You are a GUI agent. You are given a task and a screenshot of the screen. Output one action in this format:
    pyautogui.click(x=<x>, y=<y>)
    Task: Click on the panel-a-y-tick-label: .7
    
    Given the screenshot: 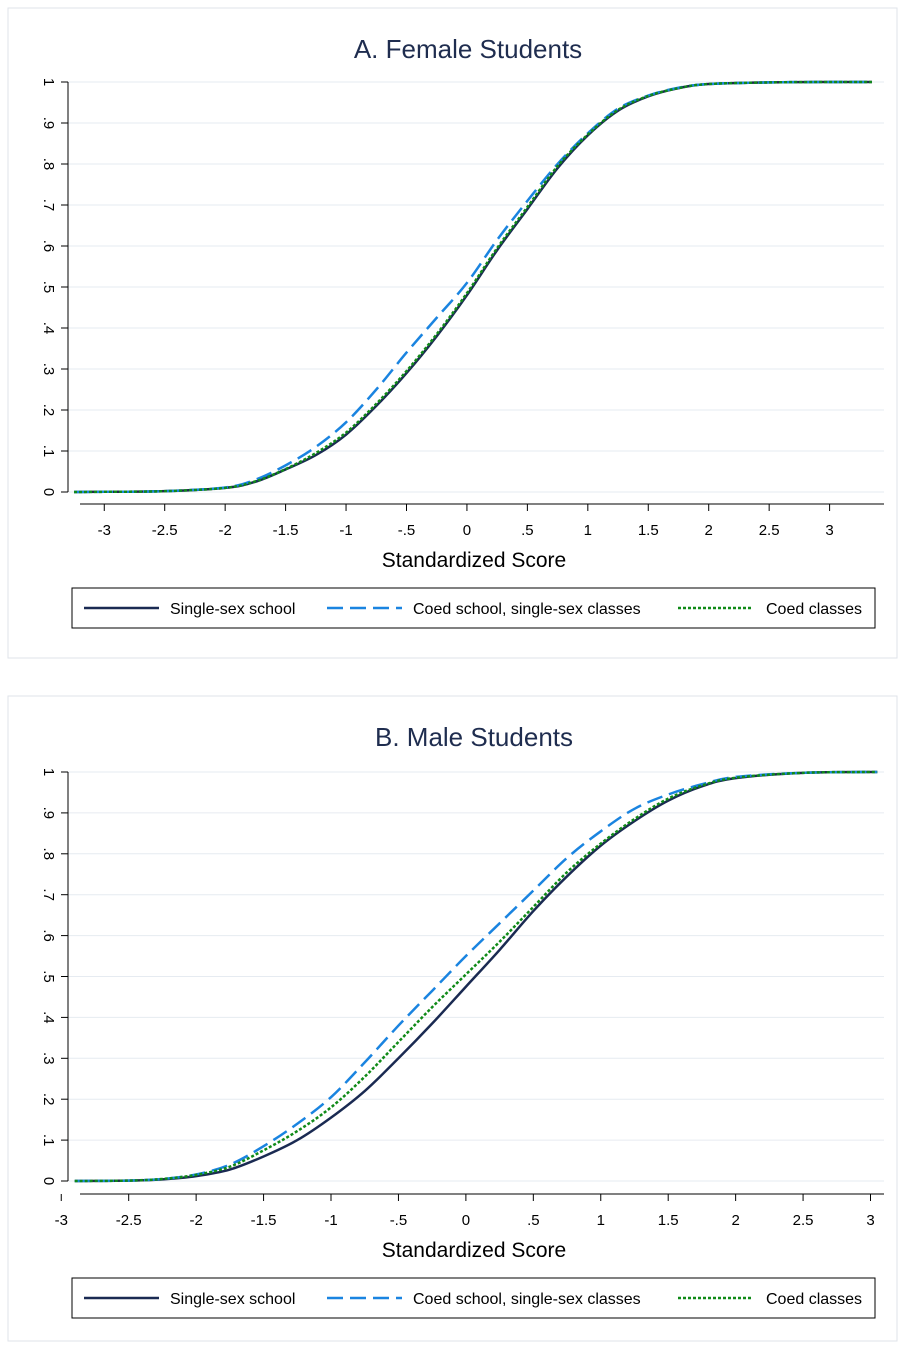 What is the action you would take?
    pyautogui.click(x=48, y=205)
    